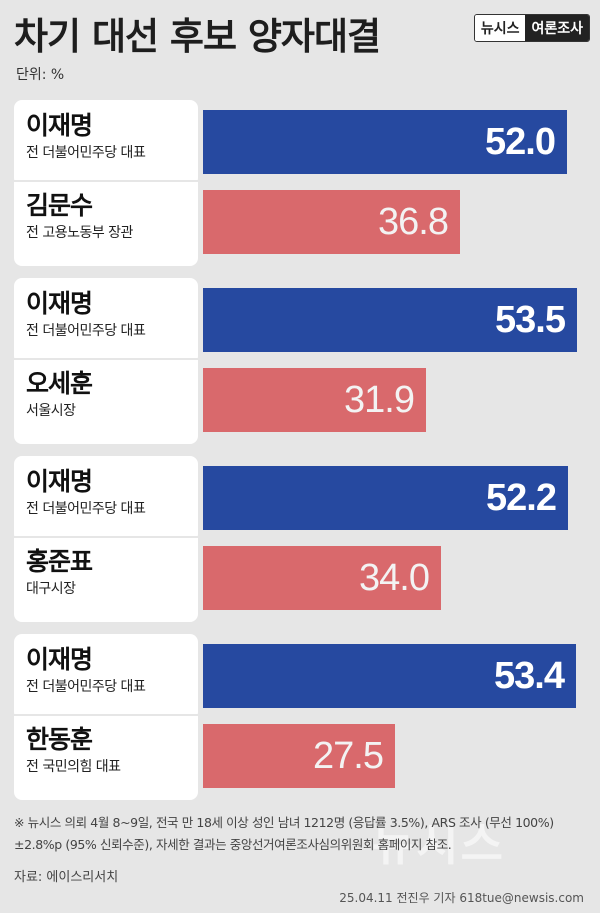  I want to click on candidate-name: 한동훈, so click(59, 739).